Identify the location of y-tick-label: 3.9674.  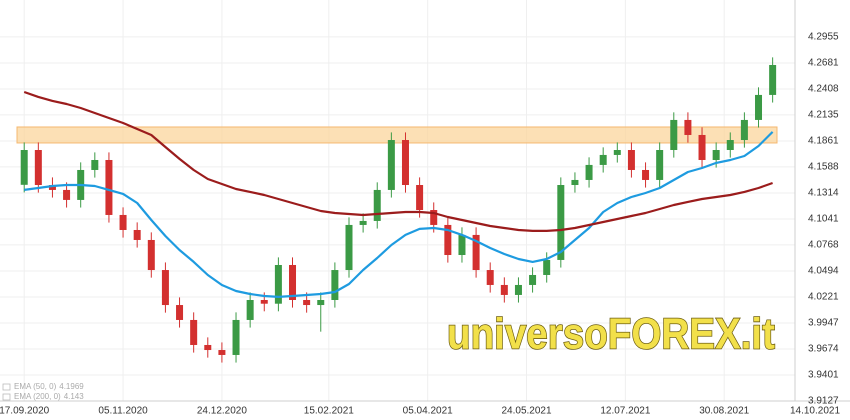
(823, 349).